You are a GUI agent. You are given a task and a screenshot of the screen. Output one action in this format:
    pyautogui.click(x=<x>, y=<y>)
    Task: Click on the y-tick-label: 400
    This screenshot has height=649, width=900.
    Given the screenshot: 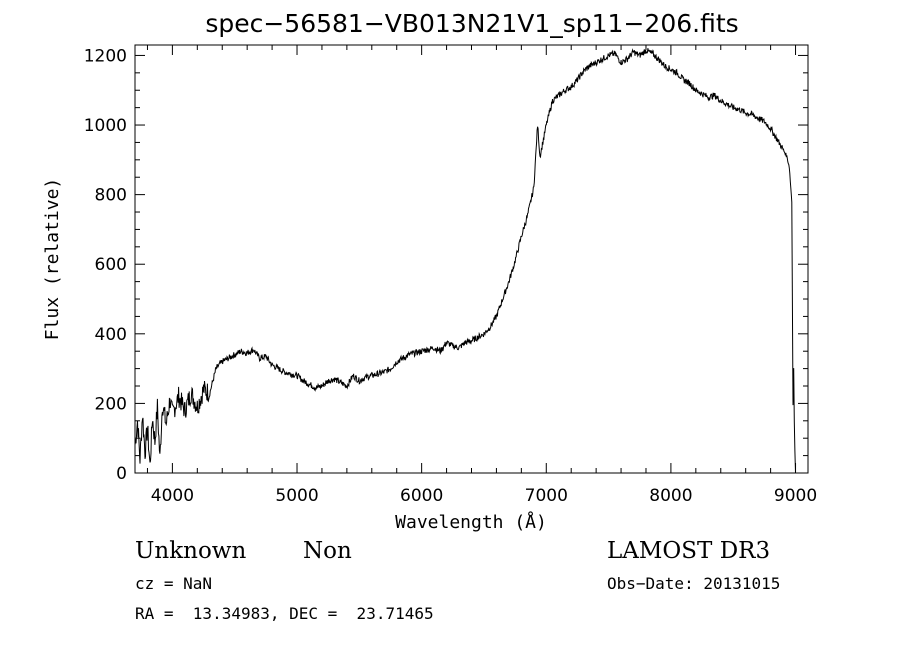 What is the action you would take?
    pyautogui.click(x=111, y=335)
    